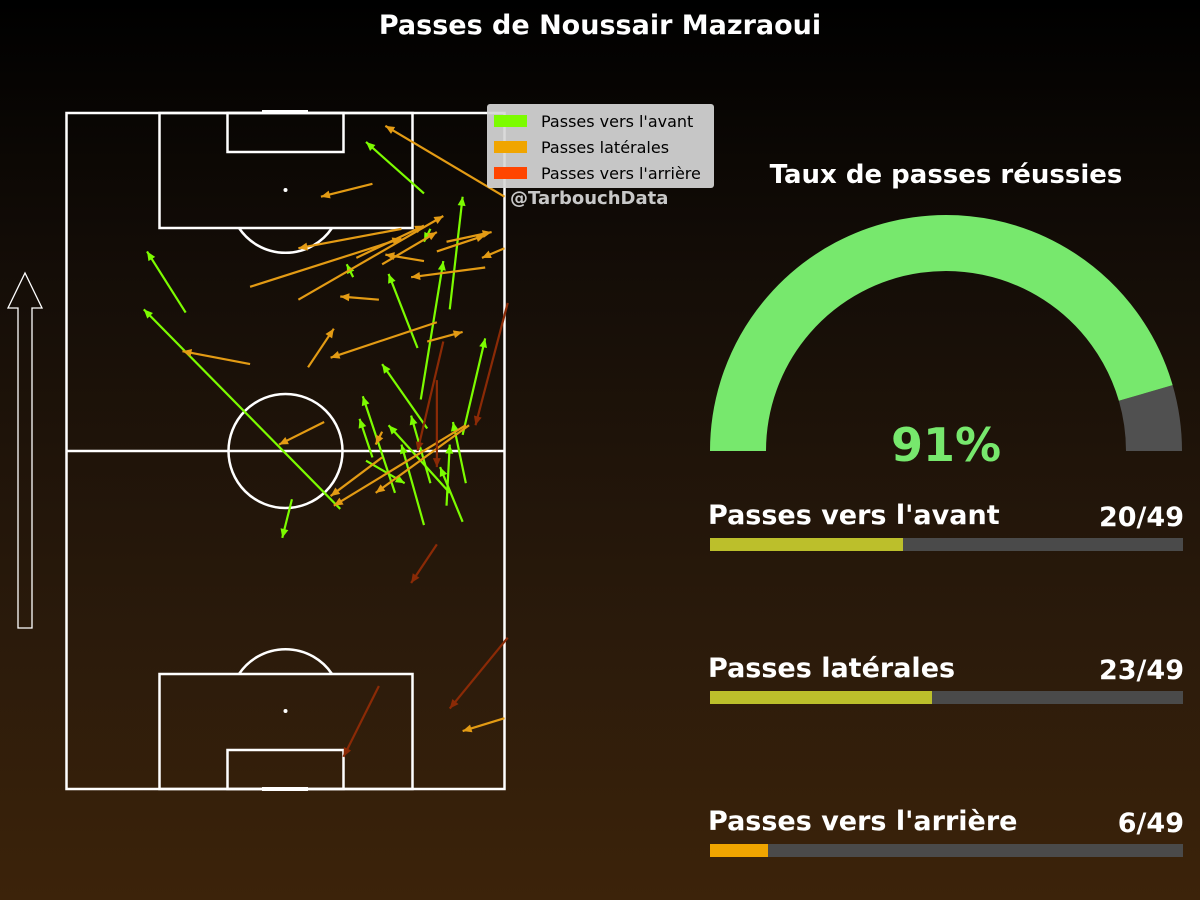 This screenshot has width=1200, height=900. I want to click on top-penalty-arc, so click(285, 241).